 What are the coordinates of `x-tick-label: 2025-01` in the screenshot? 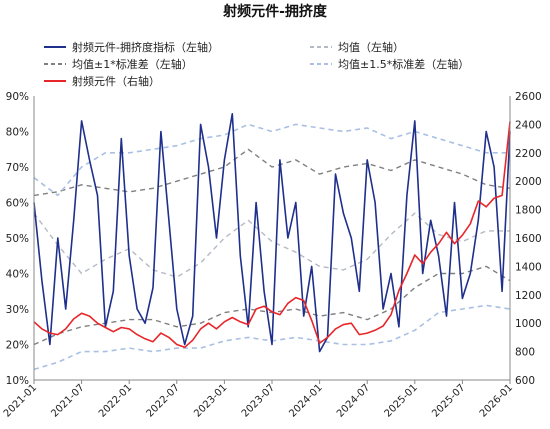 It's located at (401, 400).